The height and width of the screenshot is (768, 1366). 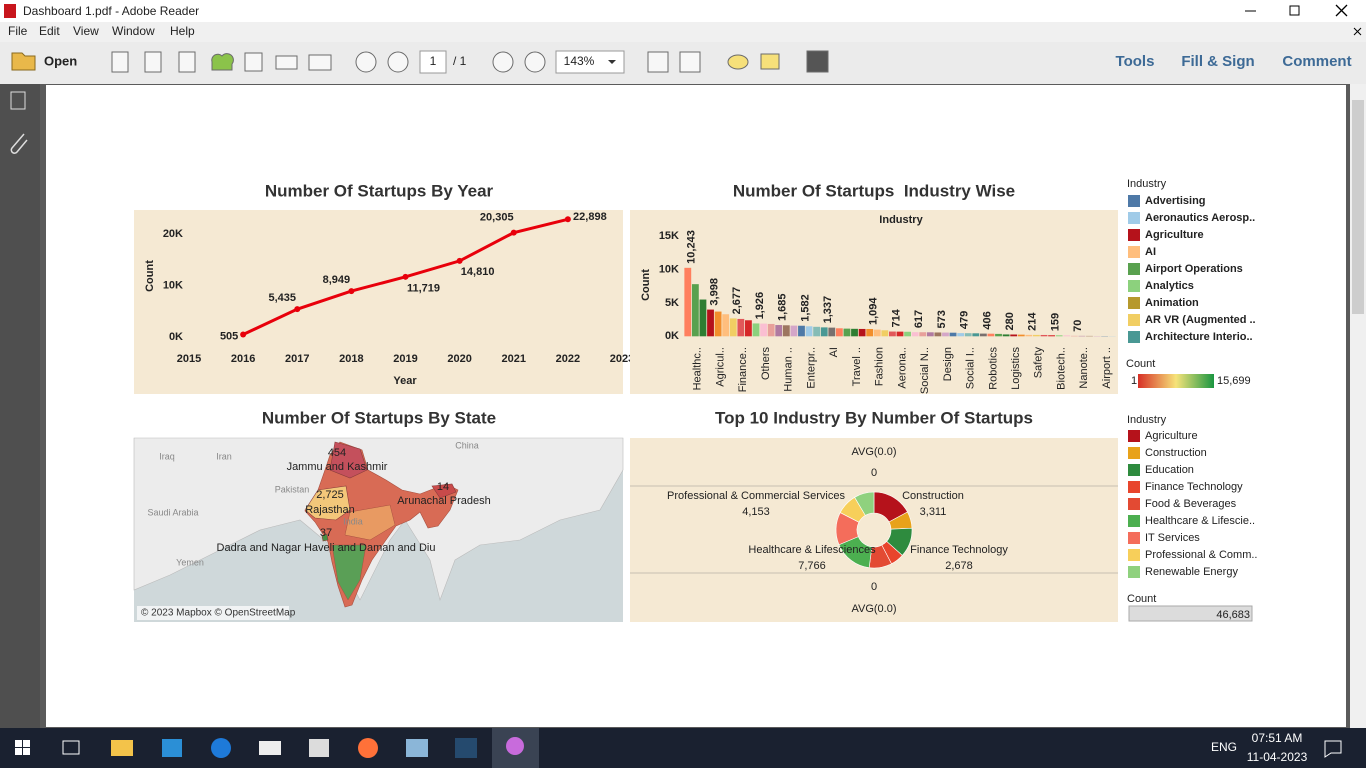 I want to click on fit-page, so click(x=658, y=62).